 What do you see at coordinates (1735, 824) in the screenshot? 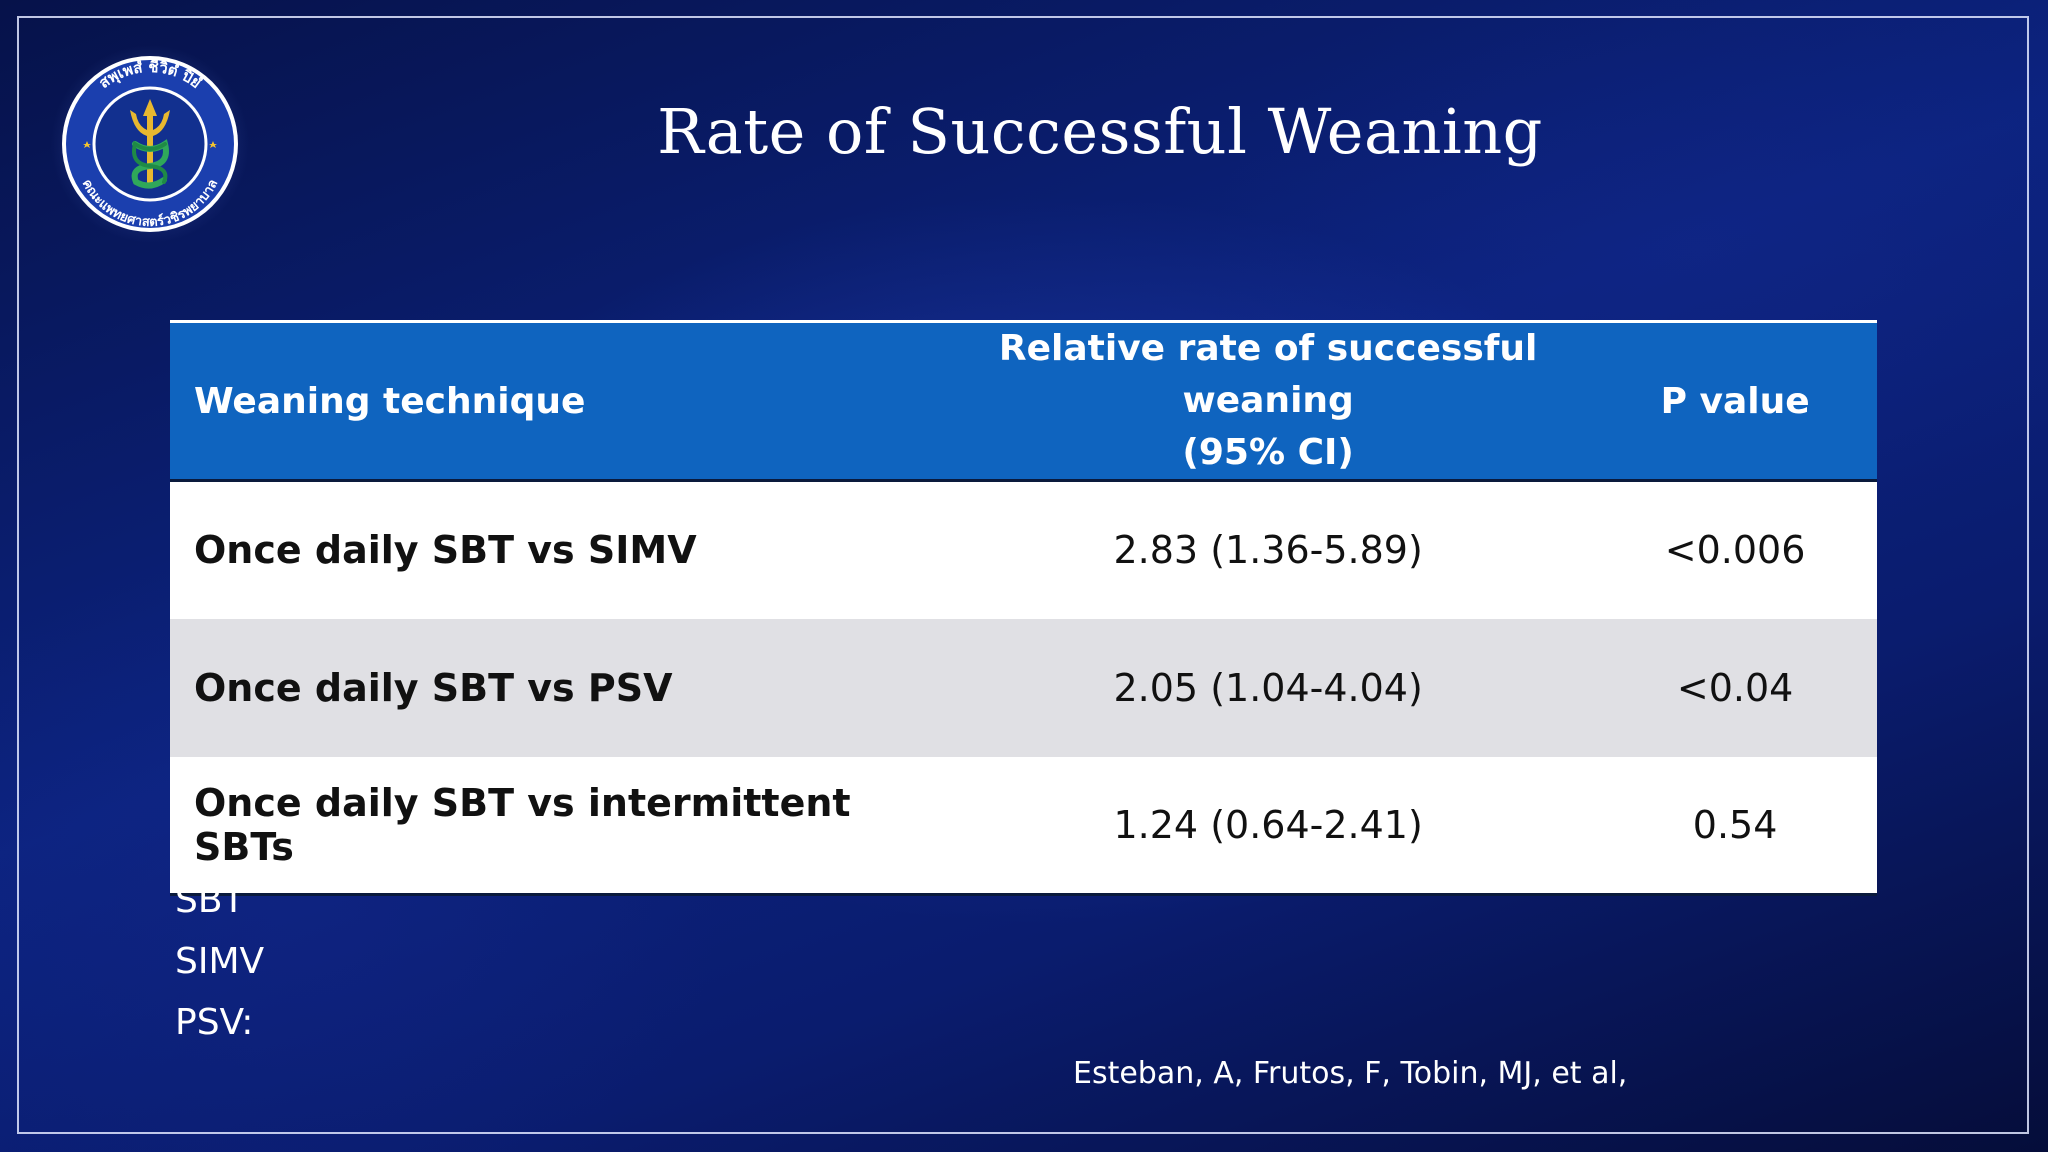
I see `row-p-value: 0.54` at bounding box center [1735, 824].